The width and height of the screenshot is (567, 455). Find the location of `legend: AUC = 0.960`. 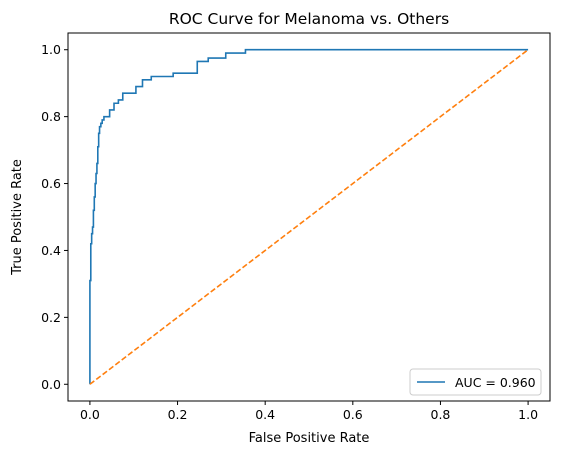

legend: AUC = 0.960 is located at coordinates (475, 382).